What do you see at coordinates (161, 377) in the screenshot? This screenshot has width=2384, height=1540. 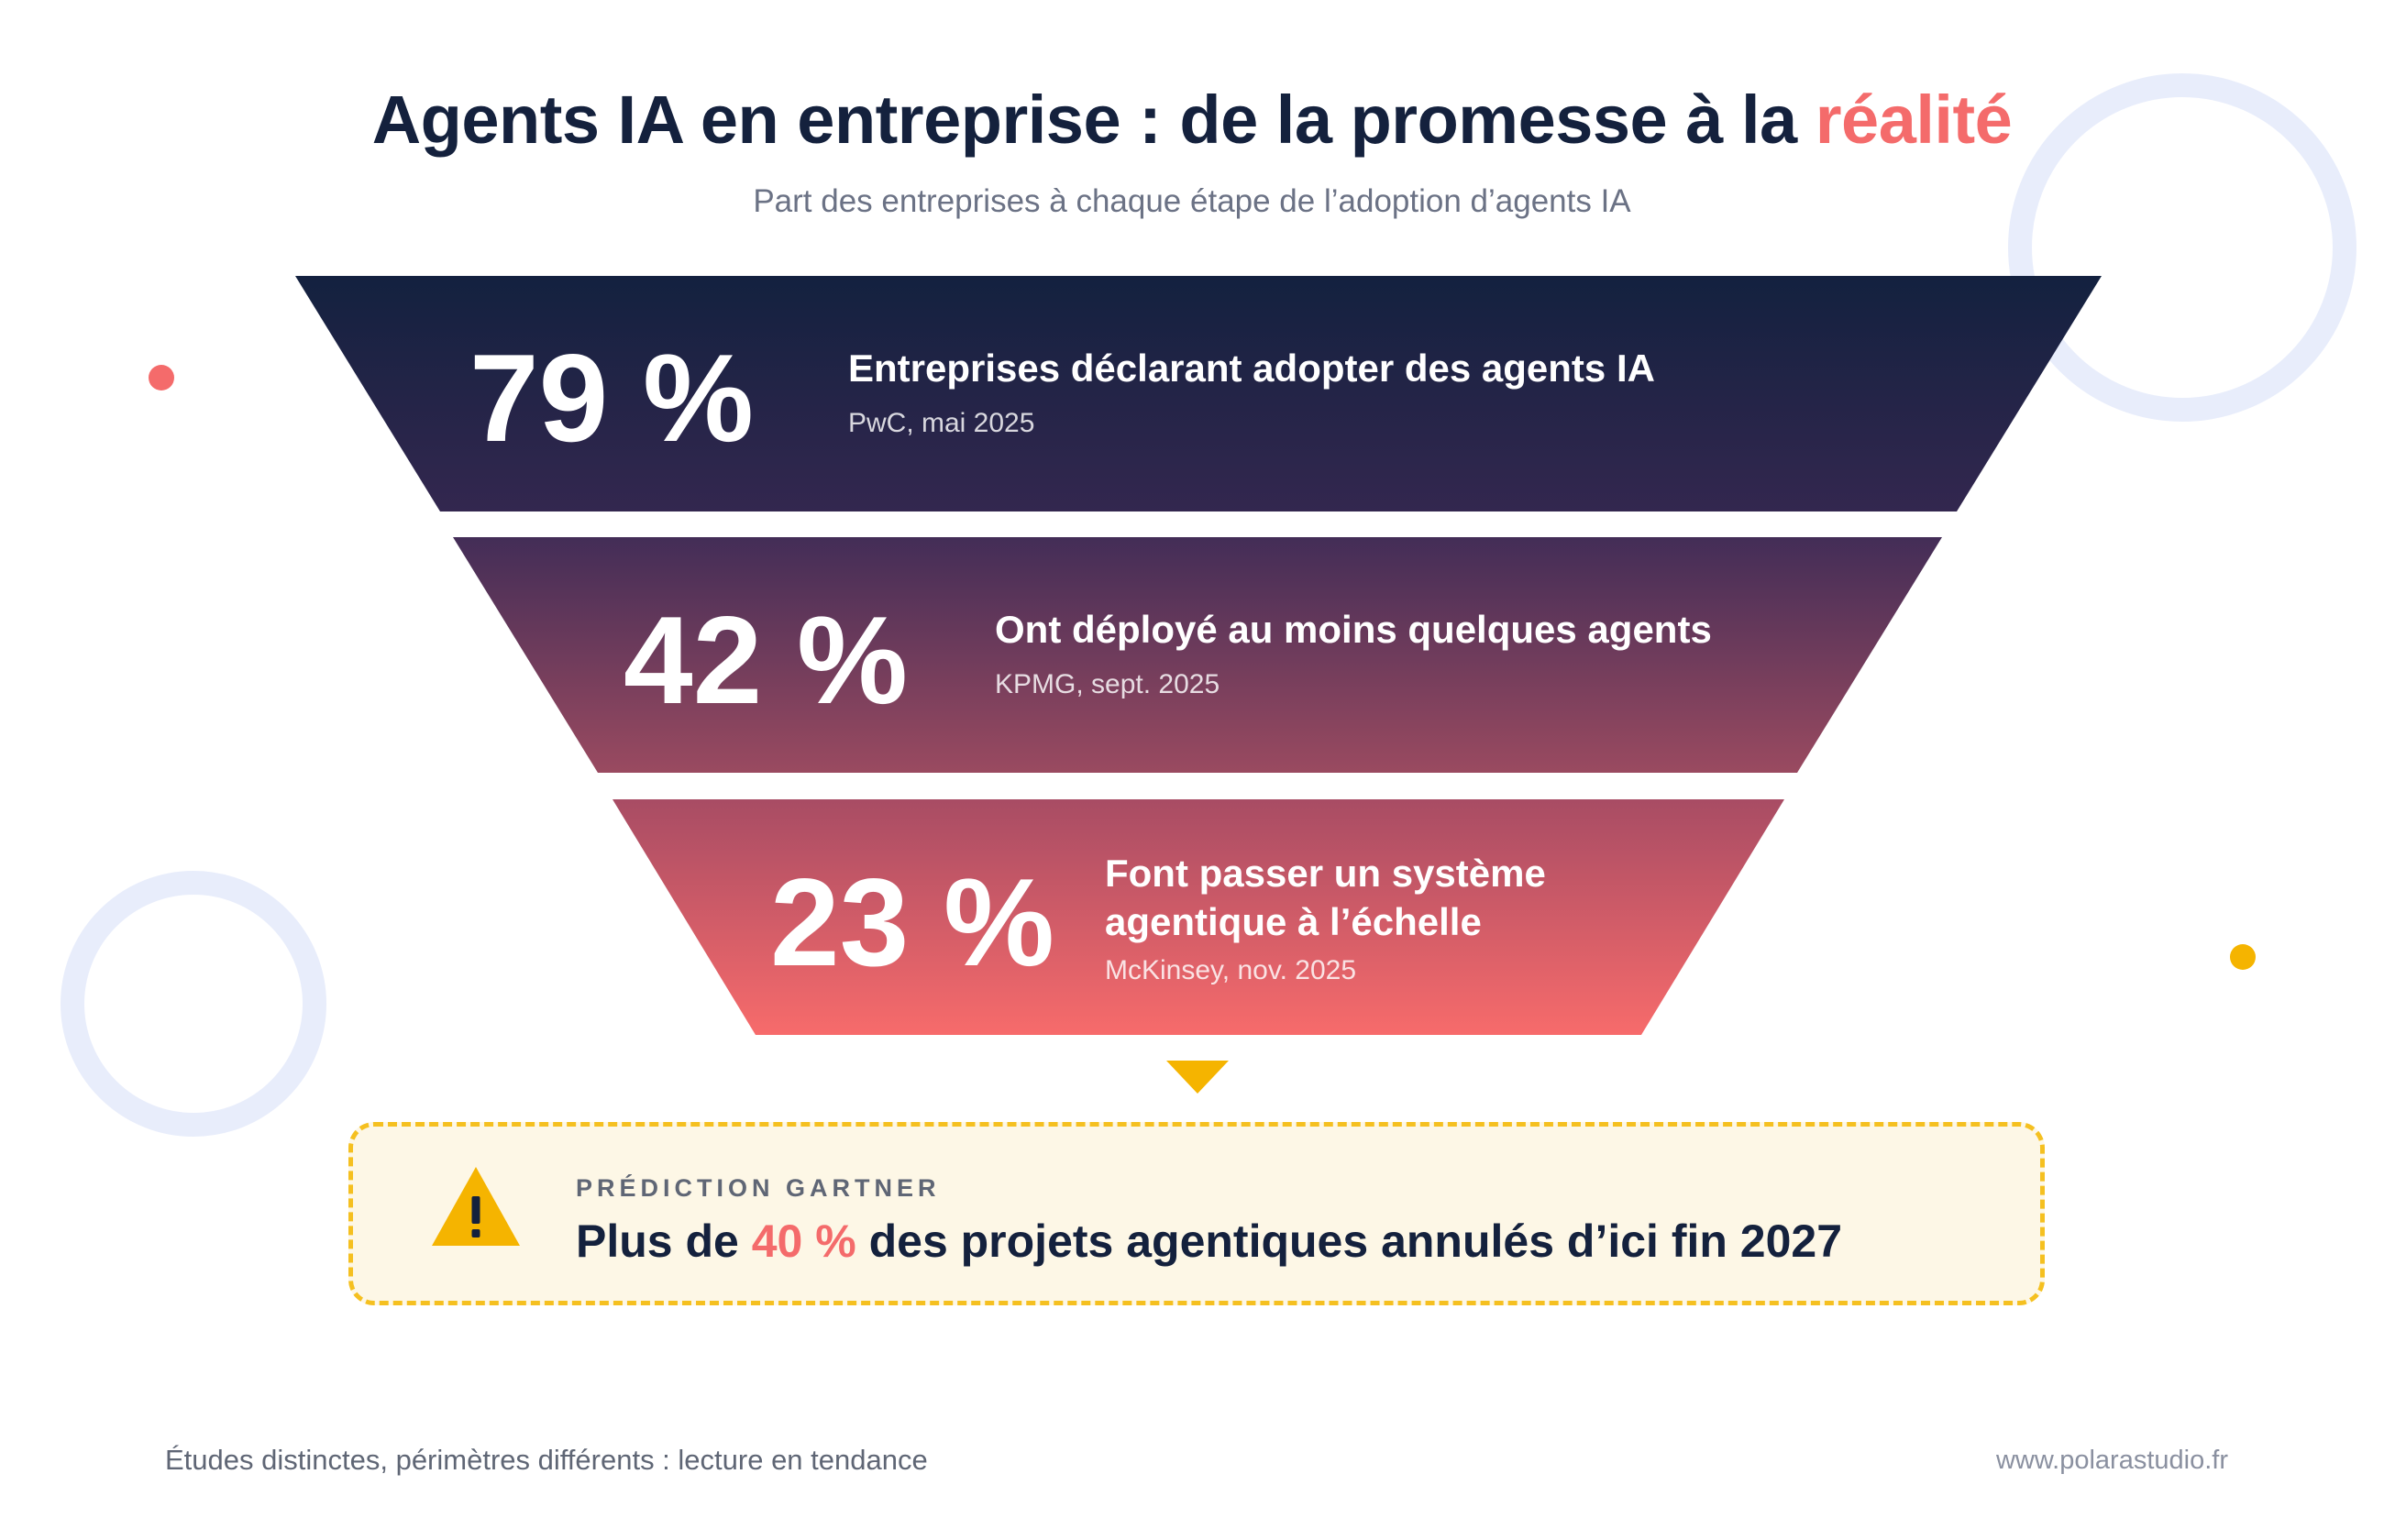 I see `decorative-dot-red` at bounding box center [161, 377].